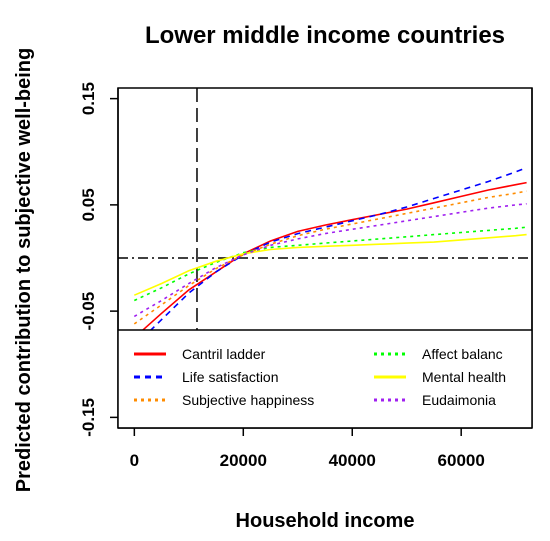 This screenshot has width=550, height=541. Describe the element at coordinates (352, 460) in the screenshot. I see `x-tick-label: 40000` at that location.